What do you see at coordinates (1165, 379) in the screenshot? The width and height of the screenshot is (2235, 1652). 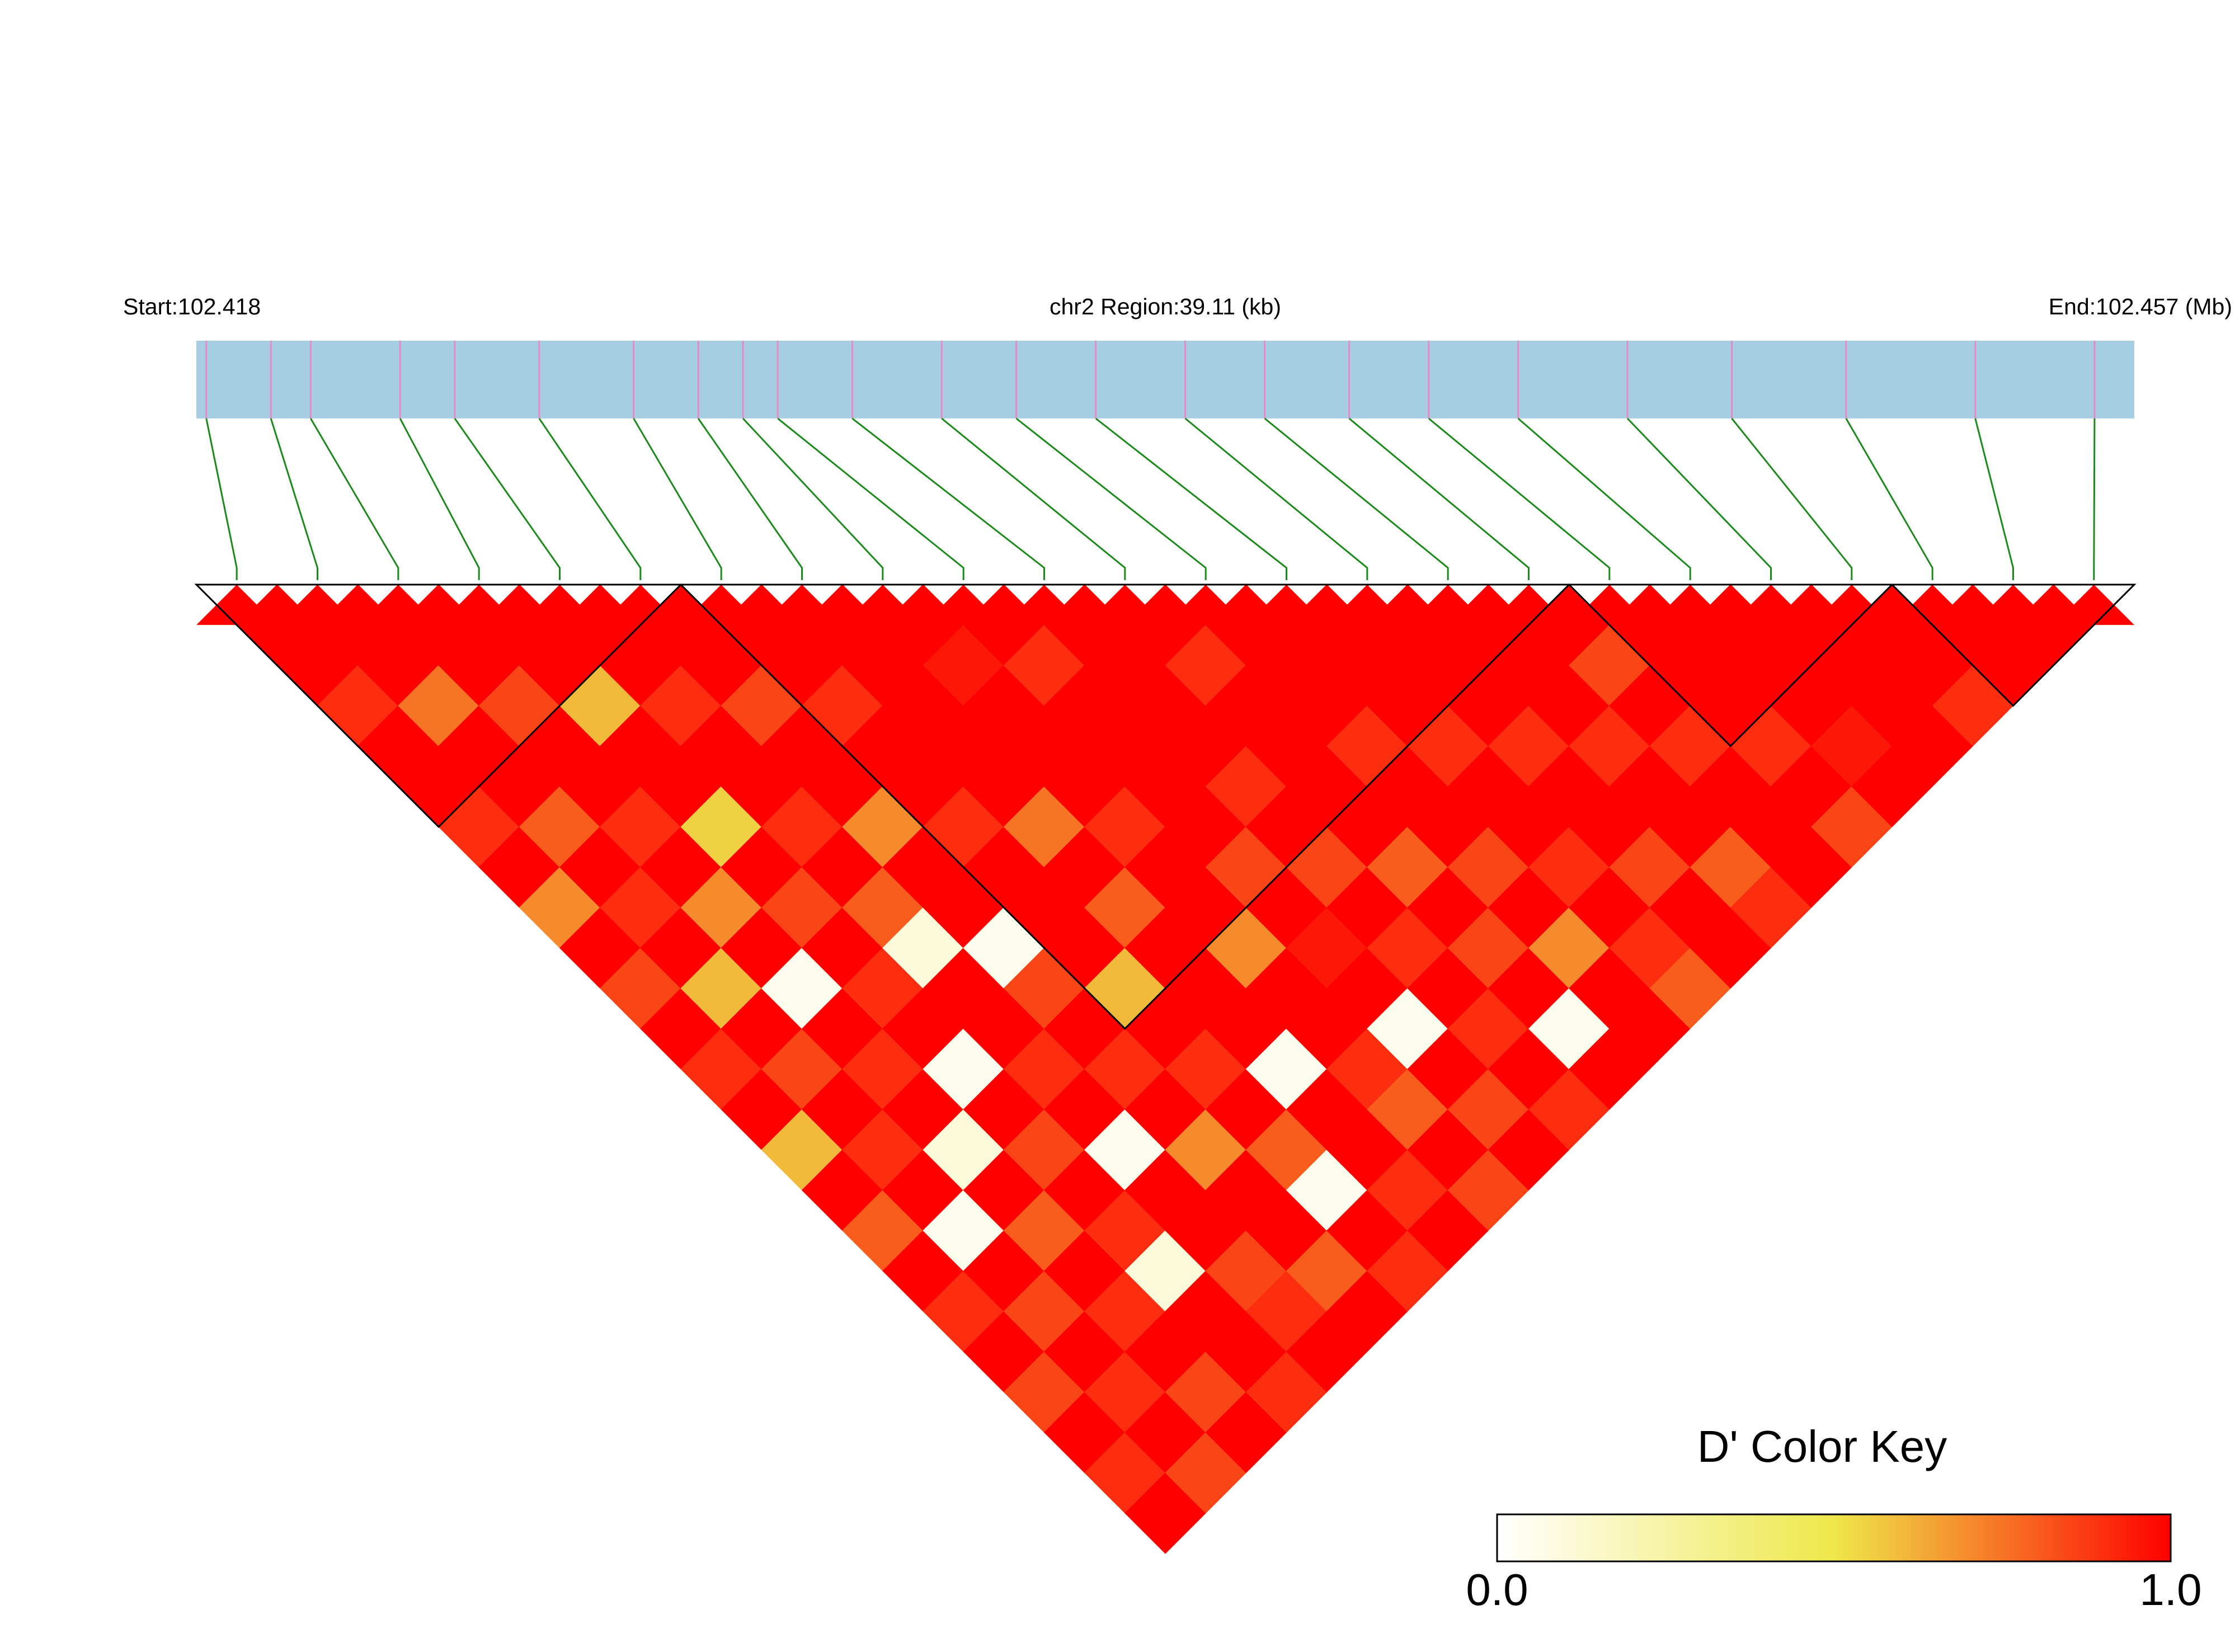 I see `position-track` at bounding box center [1165, 379].